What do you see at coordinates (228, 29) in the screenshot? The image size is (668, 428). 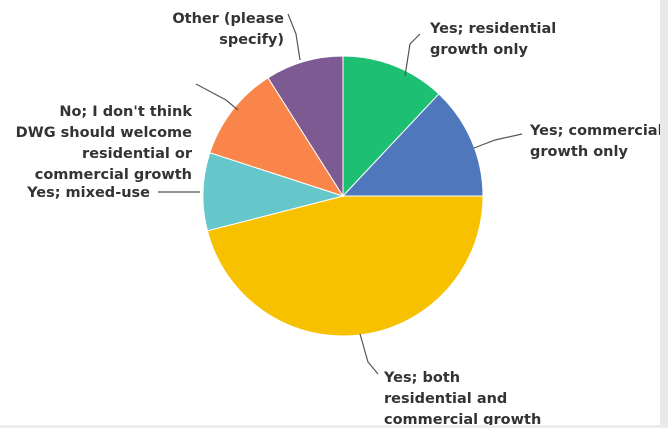 I see `slice-label-6: Other (please specify)` at bounding box center [228, 29].